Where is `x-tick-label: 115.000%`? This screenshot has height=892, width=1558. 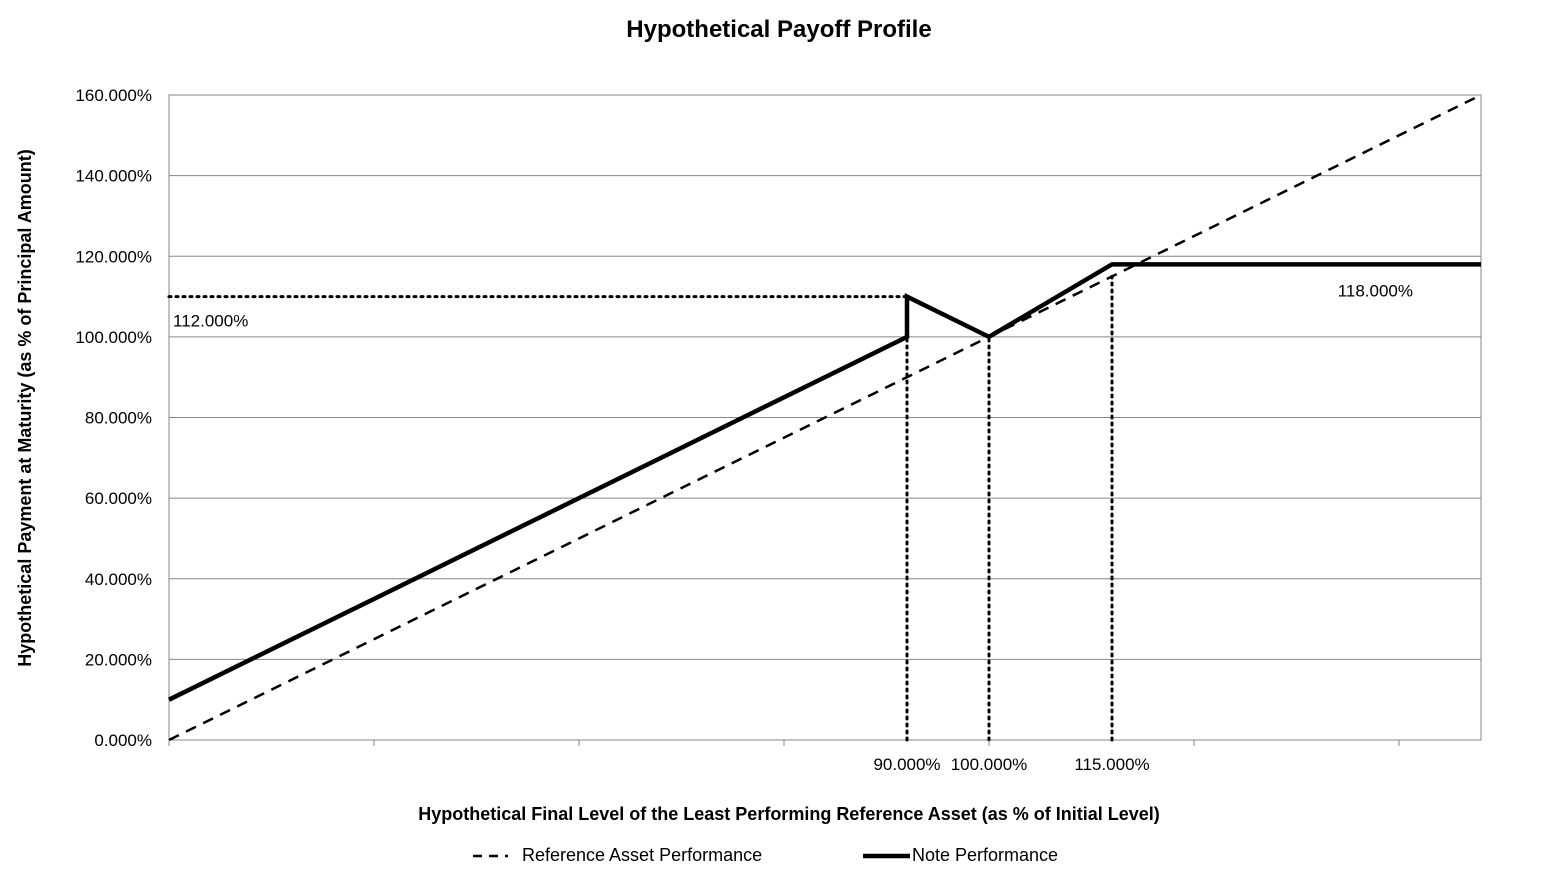 x-tick-label: 115.000% is located at coordinates (1111, 764).